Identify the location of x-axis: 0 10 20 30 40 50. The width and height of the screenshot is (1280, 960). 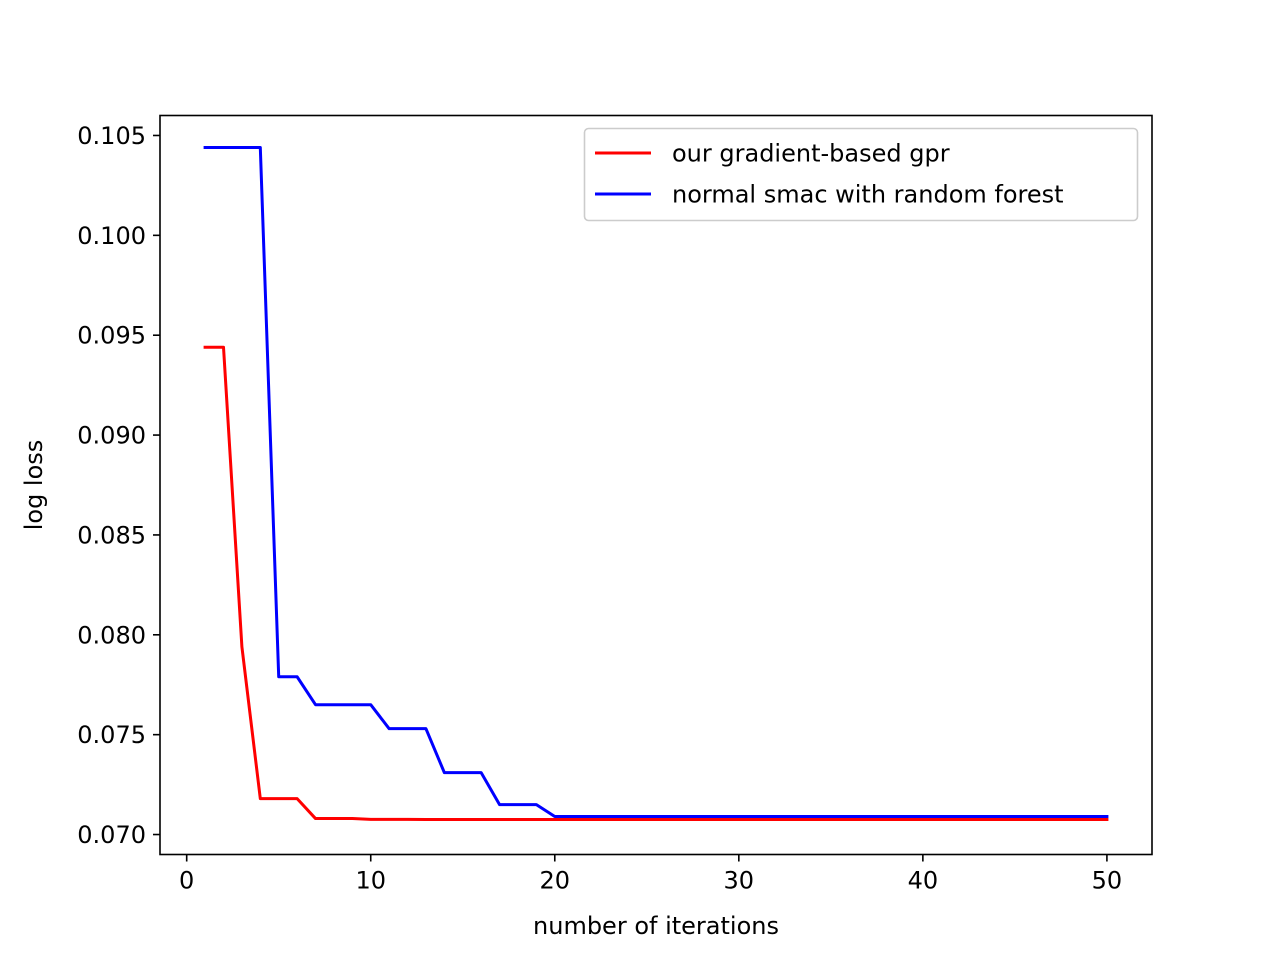
(651, 874).